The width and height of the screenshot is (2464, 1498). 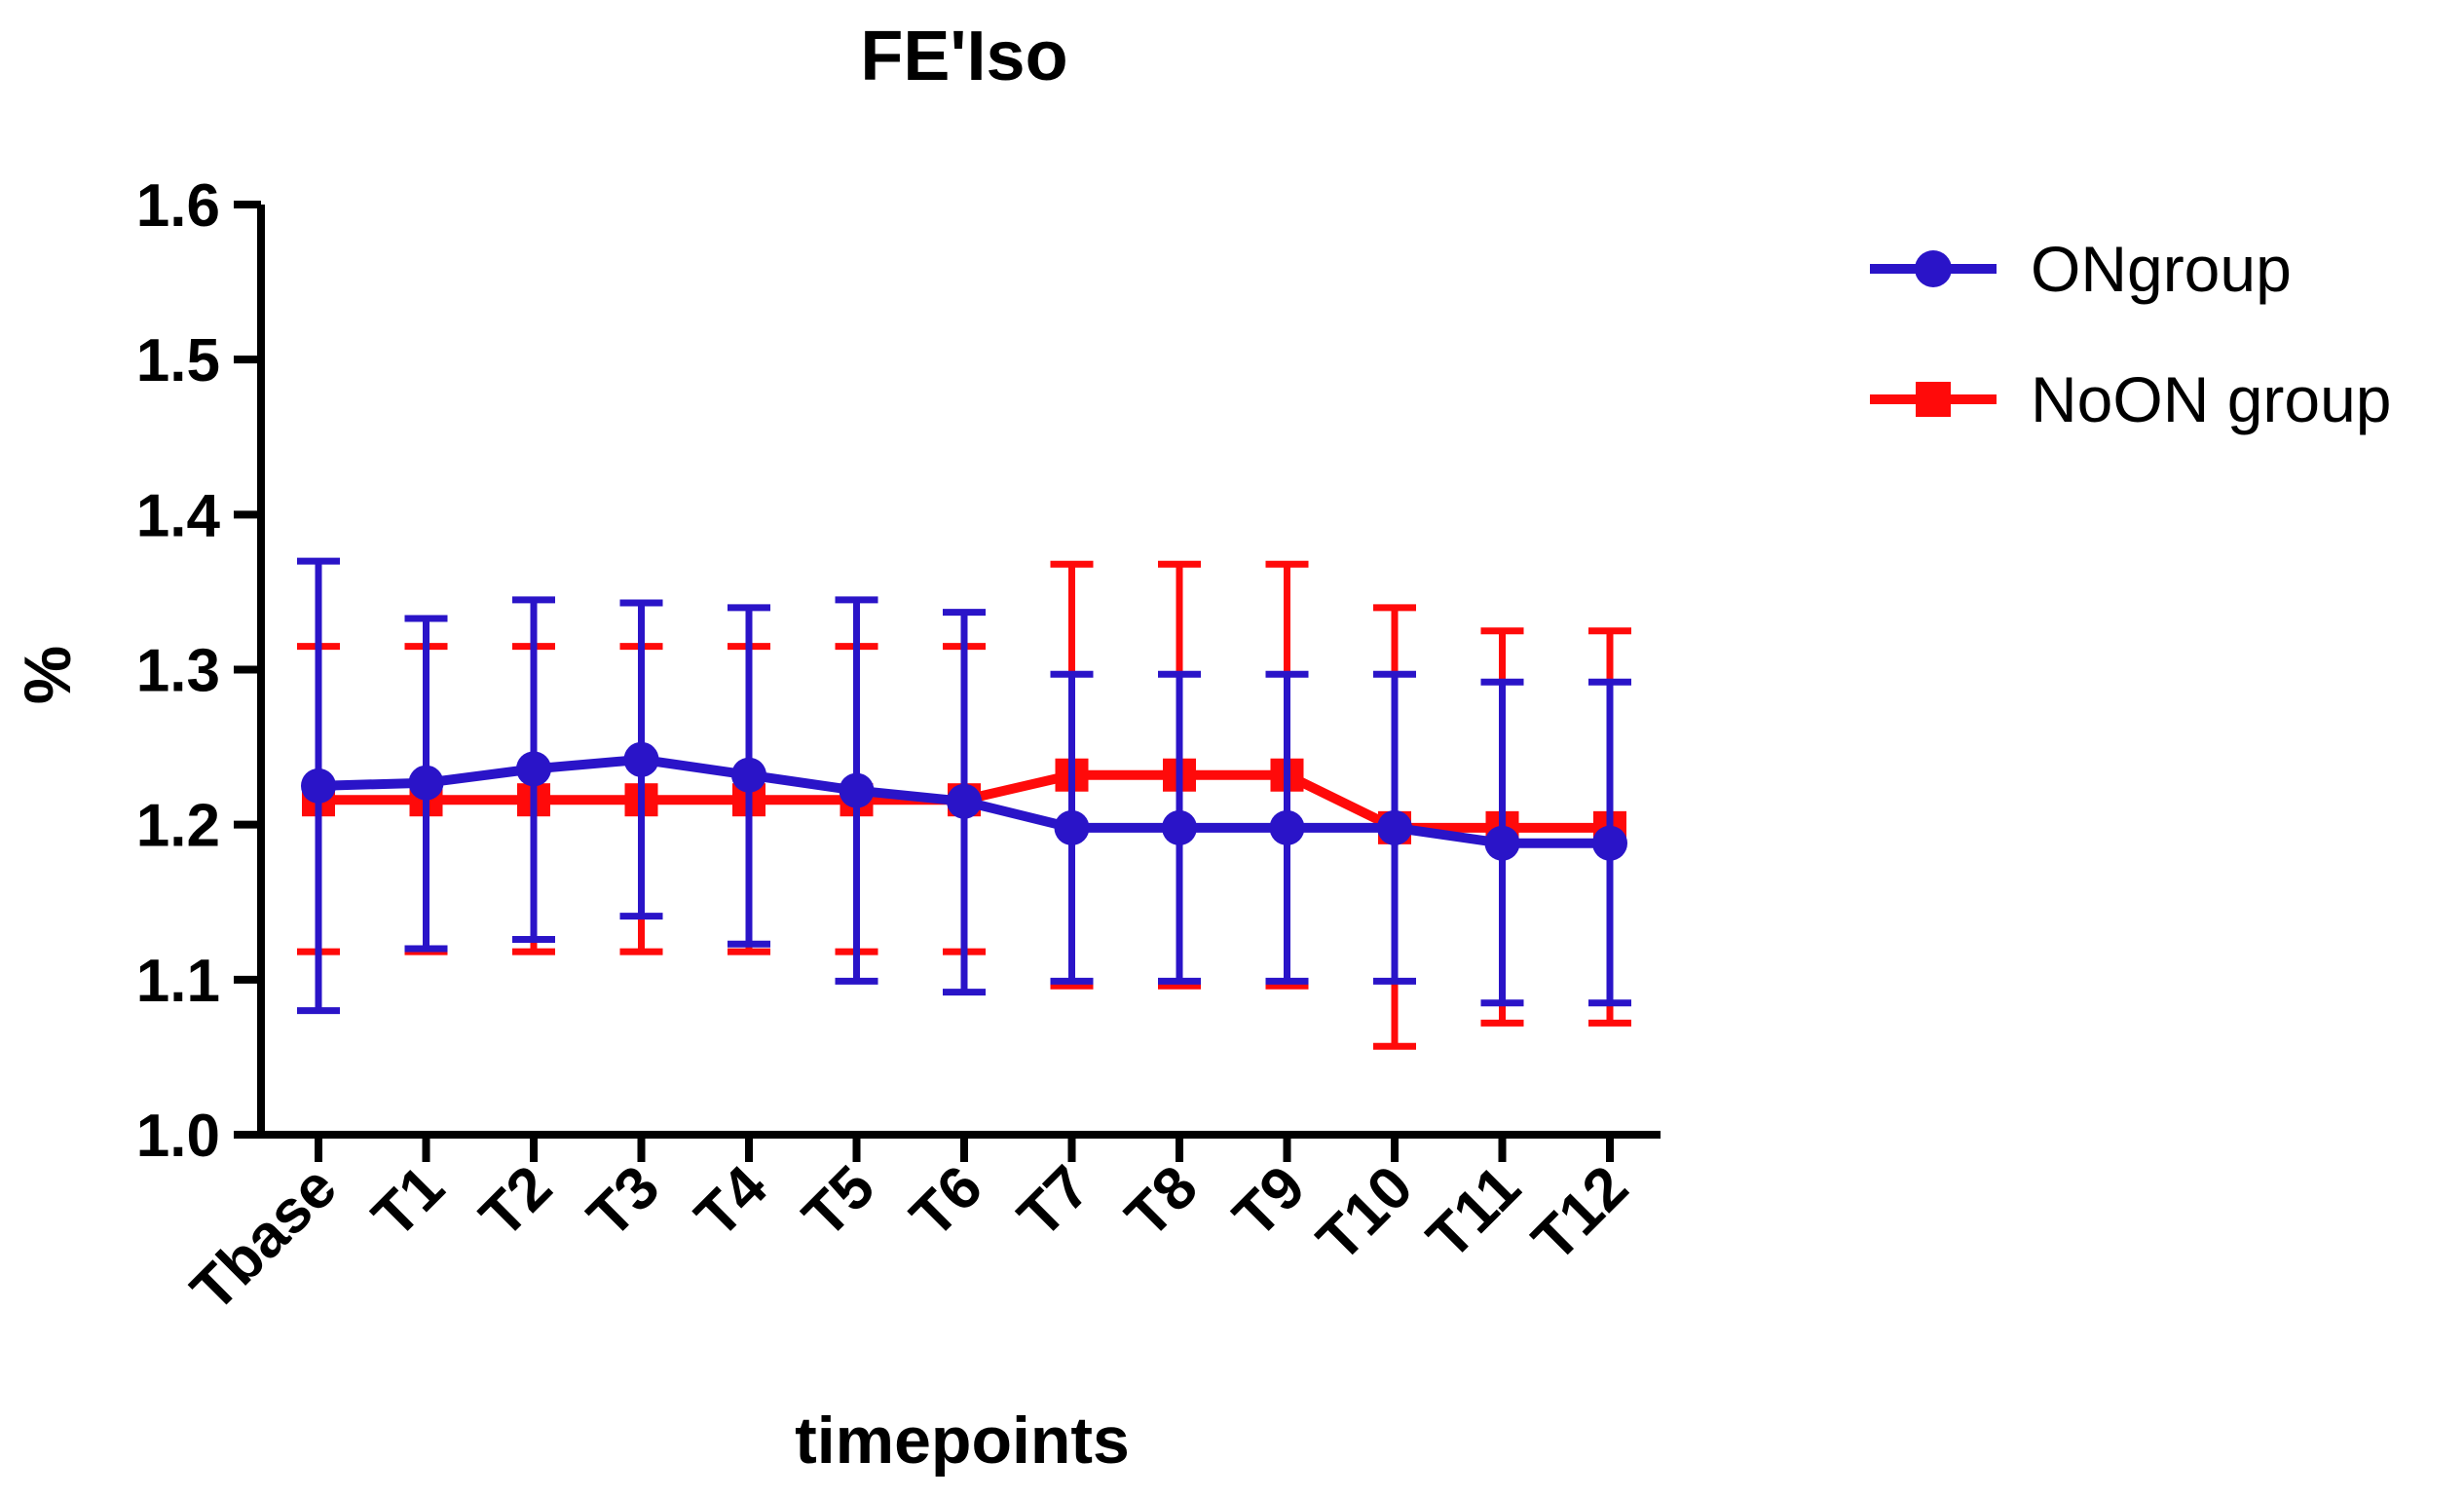 What do you see at coordinates (178, 360) in the screenshot?
I see `y-tick-label: 1.5` at bounding box center [178, 360].